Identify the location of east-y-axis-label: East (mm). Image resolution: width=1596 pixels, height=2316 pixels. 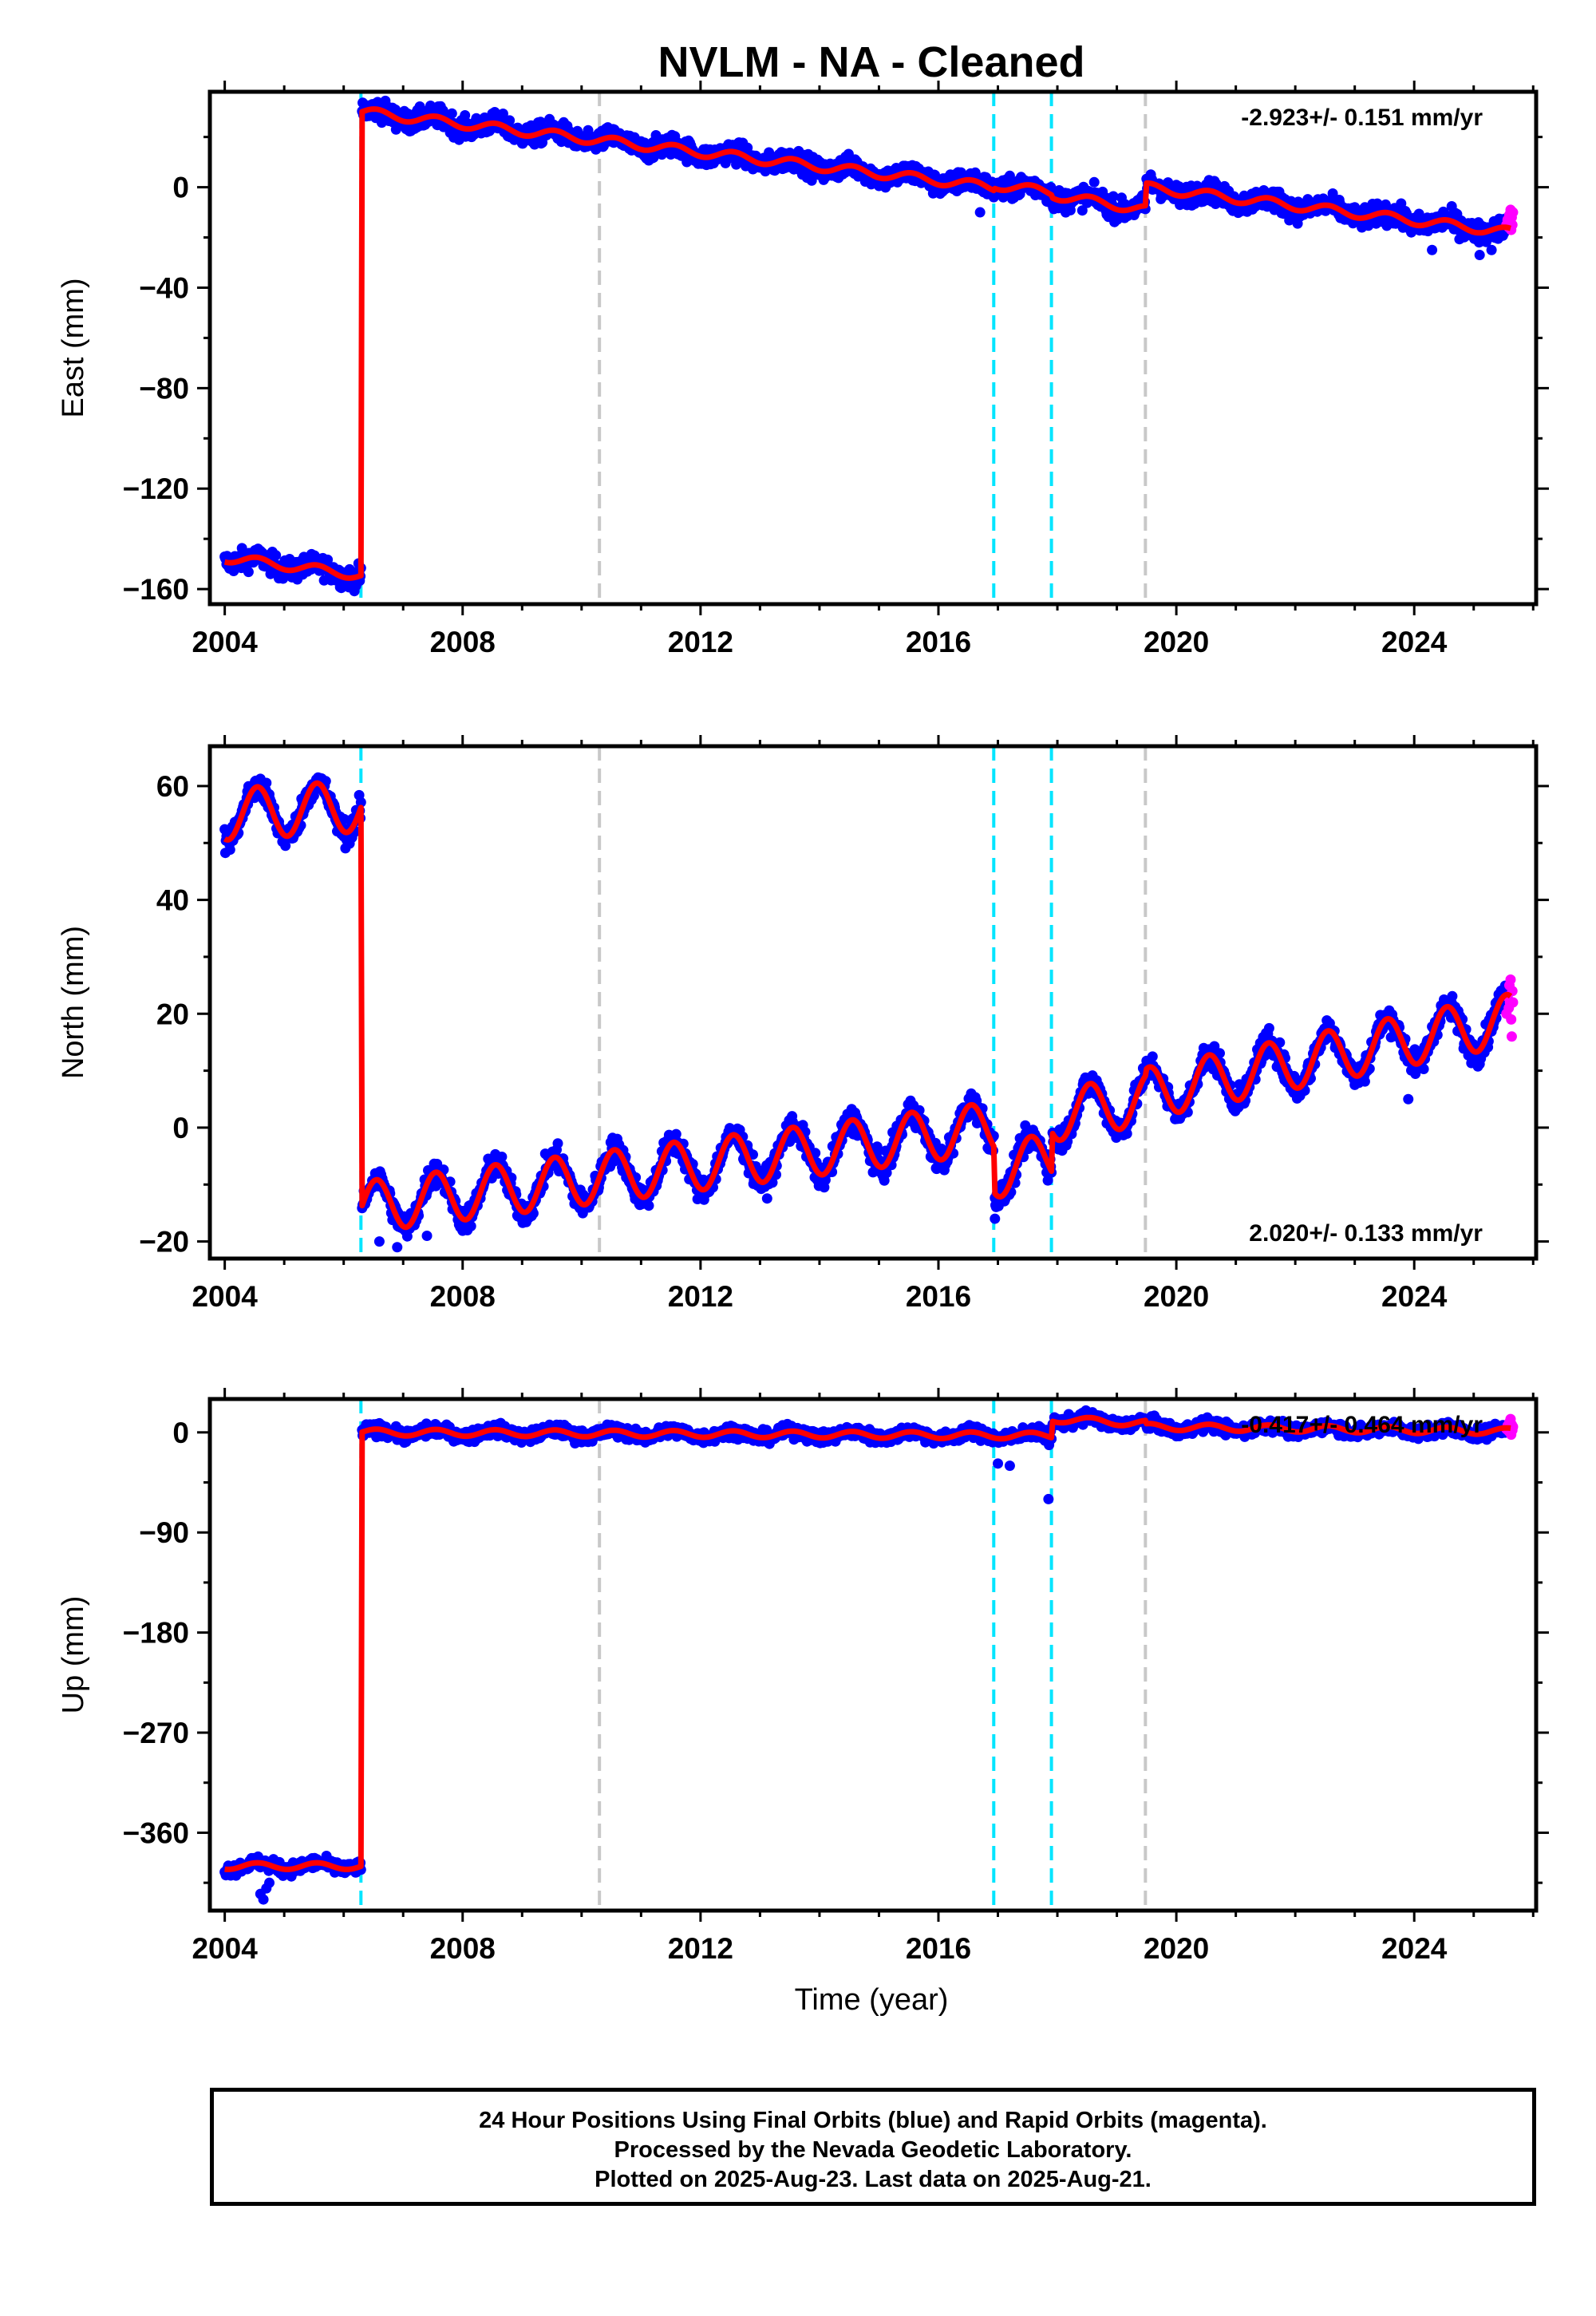
(73, 347).